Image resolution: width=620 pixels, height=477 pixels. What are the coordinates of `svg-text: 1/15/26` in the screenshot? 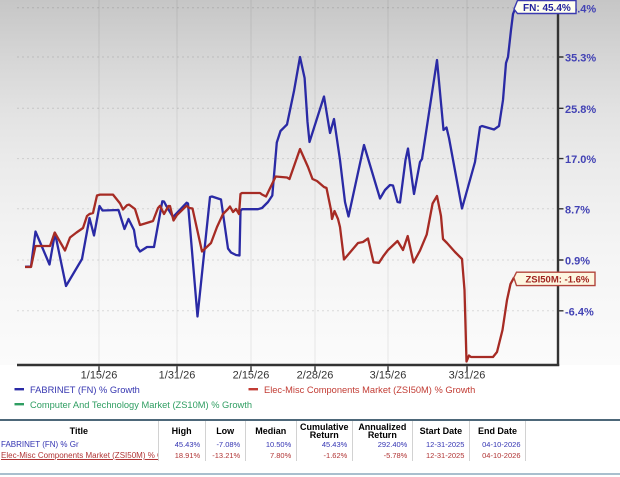 It's located at (99, 376).